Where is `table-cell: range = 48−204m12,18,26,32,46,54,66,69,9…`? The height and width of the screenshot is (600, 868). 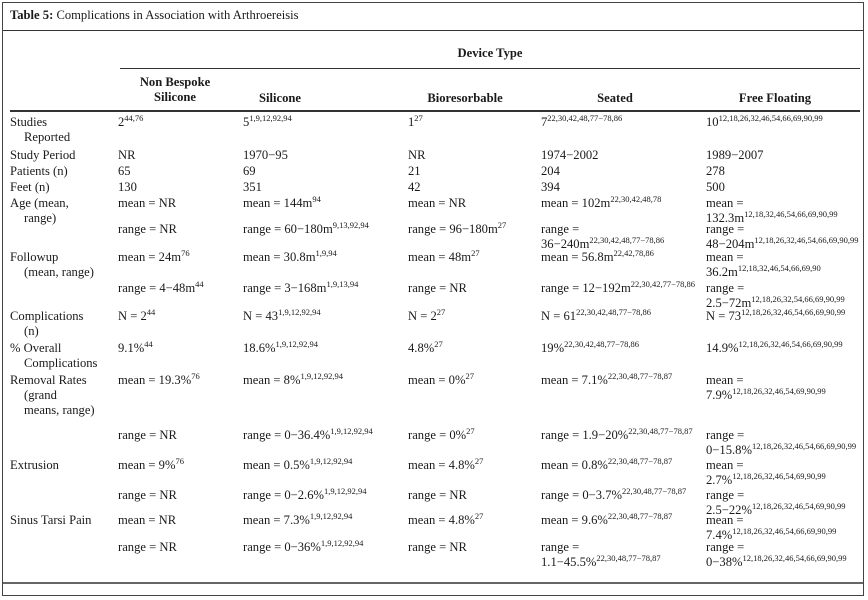
table-cell: range = 48−204m12,18,26,32,46,54,66,69,9… is located at coordinates (782, 237).